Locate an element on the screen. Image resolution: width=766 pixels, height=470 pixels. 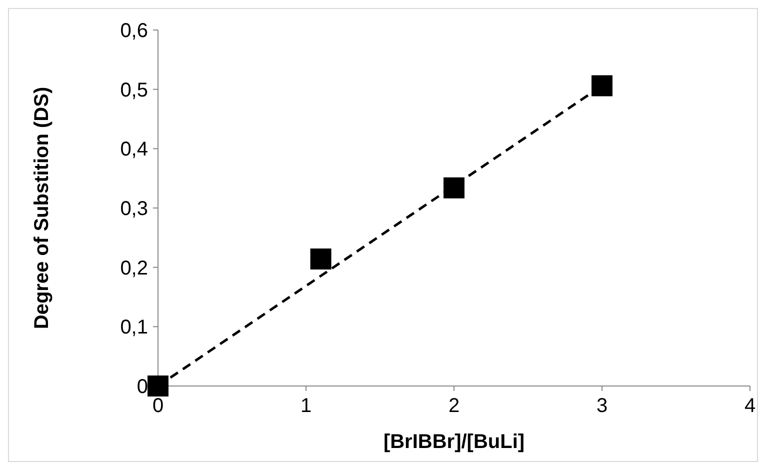
y-tick-label: 0,2 is located at coordinates (134, 268).